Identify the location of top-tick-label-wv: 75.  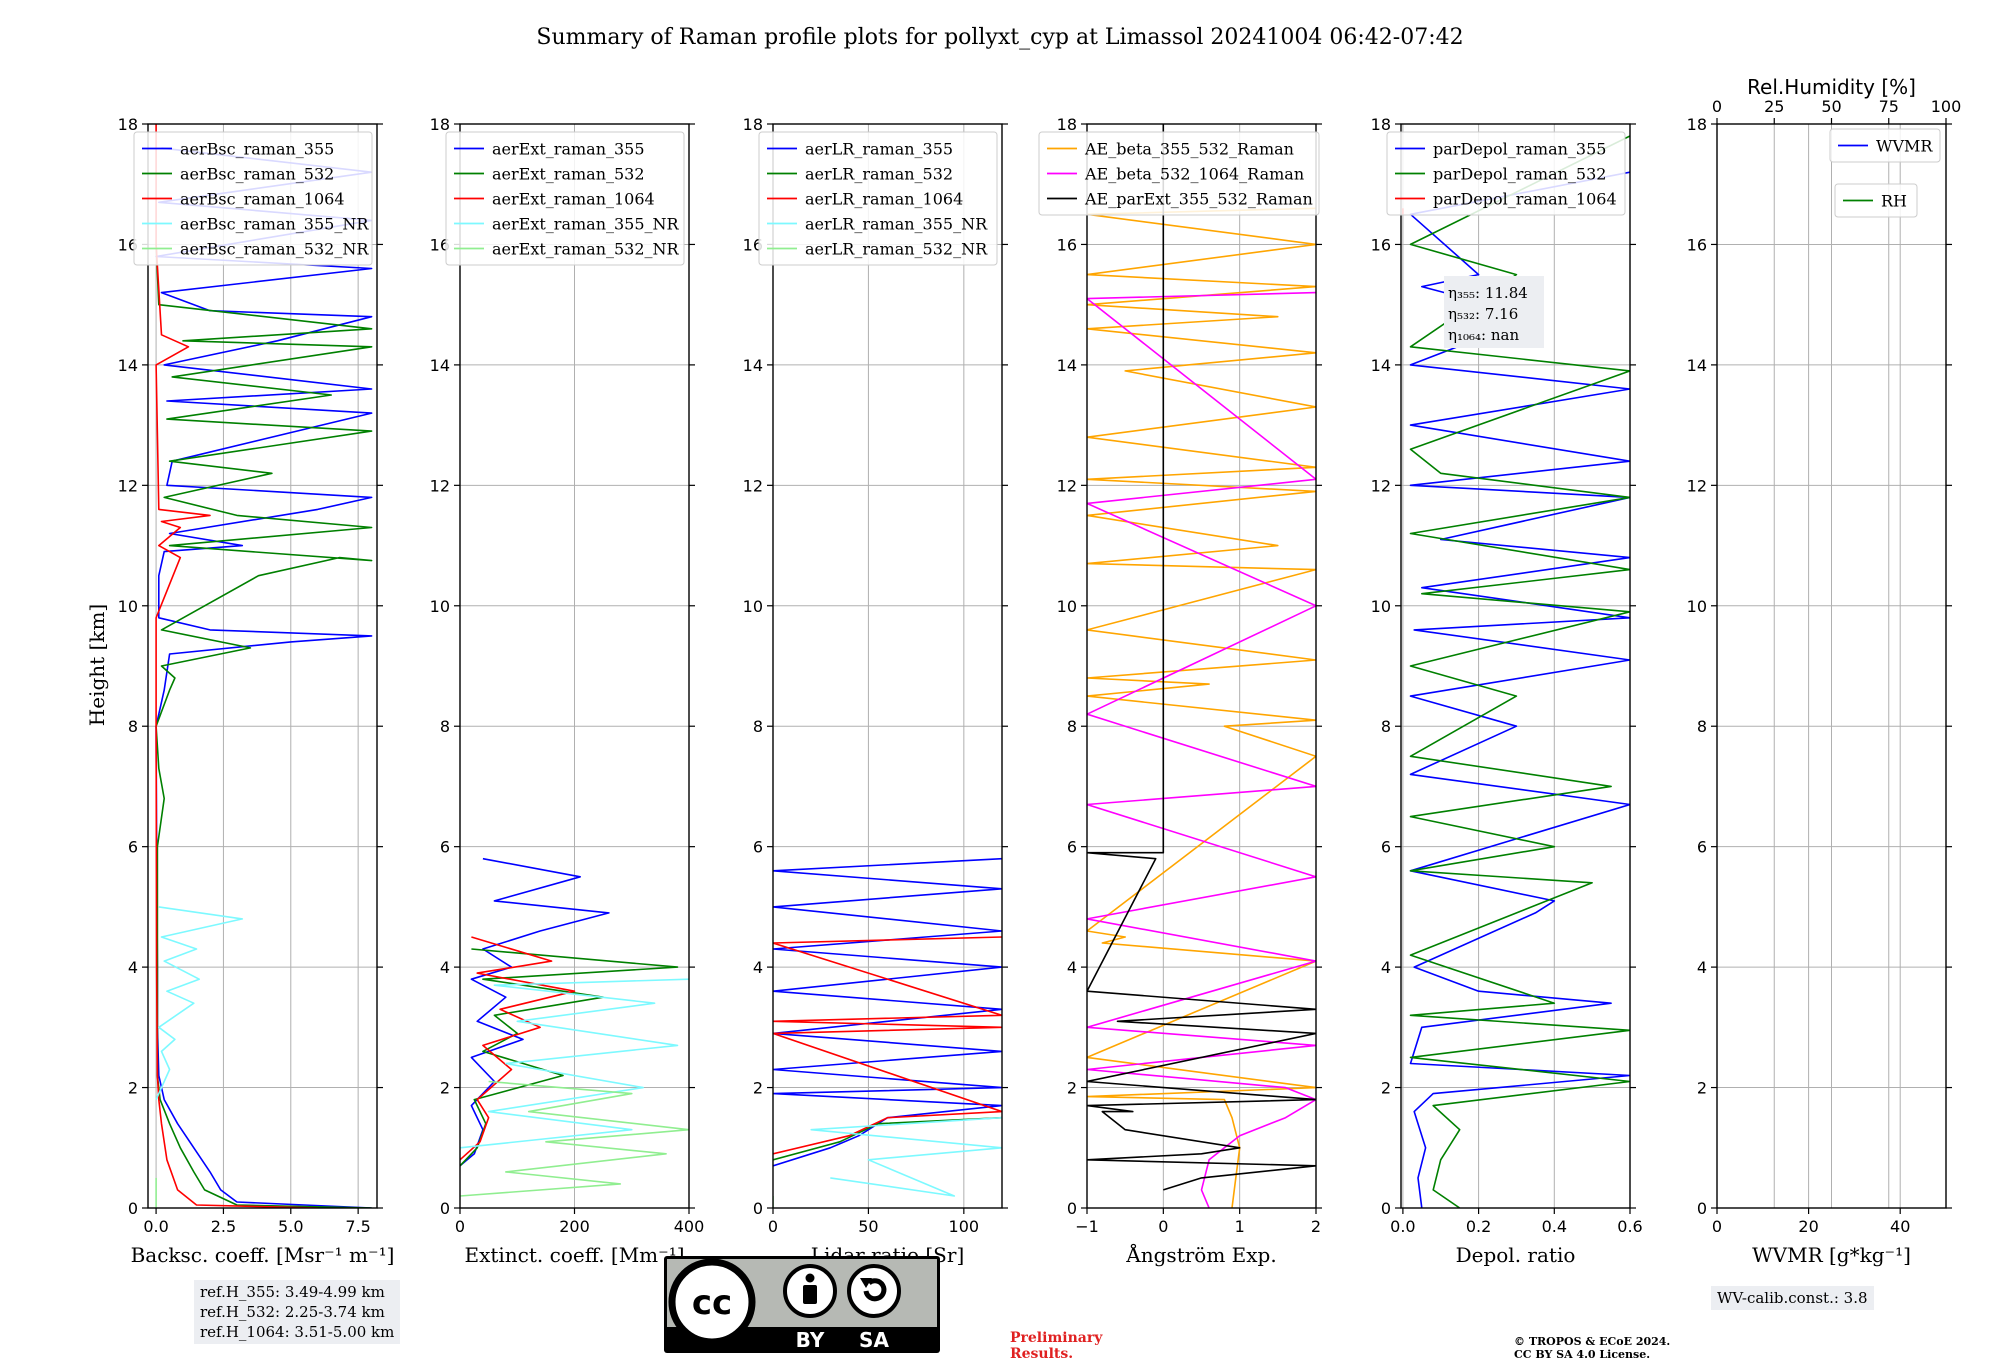
(1889, 106).